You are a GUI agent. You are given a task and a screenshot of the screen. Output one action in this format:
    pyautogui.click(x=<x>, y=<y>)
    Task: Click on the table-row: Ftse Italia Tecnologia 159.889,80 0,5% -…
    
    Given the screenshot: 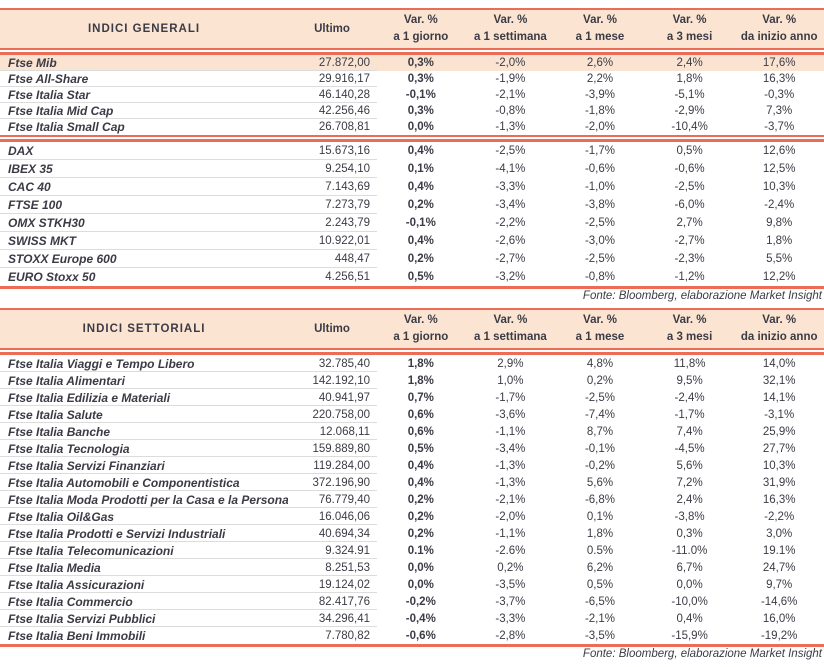 What is the action you would take?
    pyautogui.click(x=412, y=448)
    